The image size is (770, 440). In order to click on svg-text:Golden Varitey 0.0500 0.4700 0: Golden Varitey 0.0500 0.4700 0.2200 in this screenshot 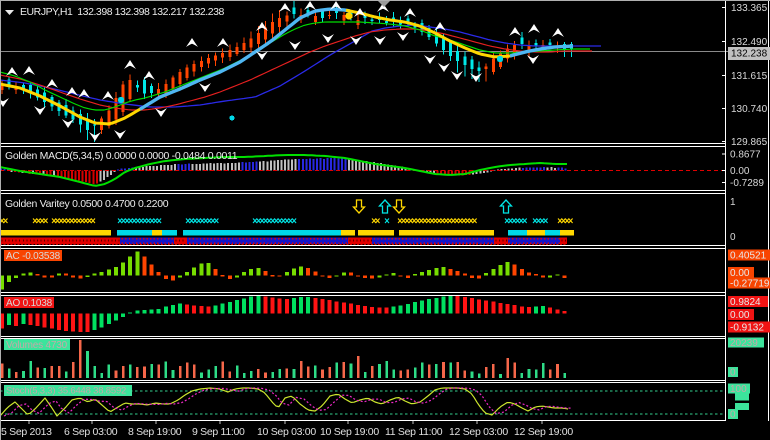, I will do `click(87, 204)`.